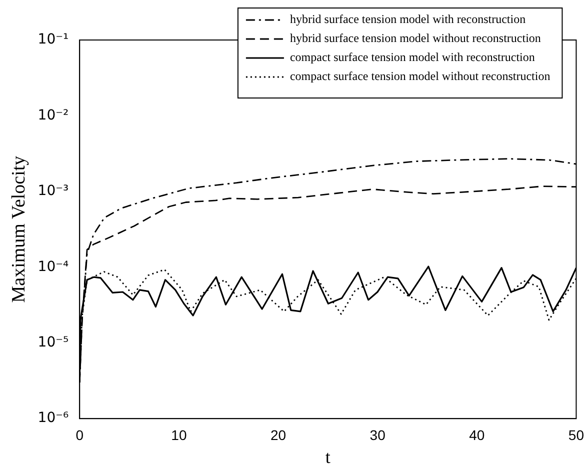 This screenshot has height=475, width=587. I want to click on x-tick-label: 0, so click(80, 434).